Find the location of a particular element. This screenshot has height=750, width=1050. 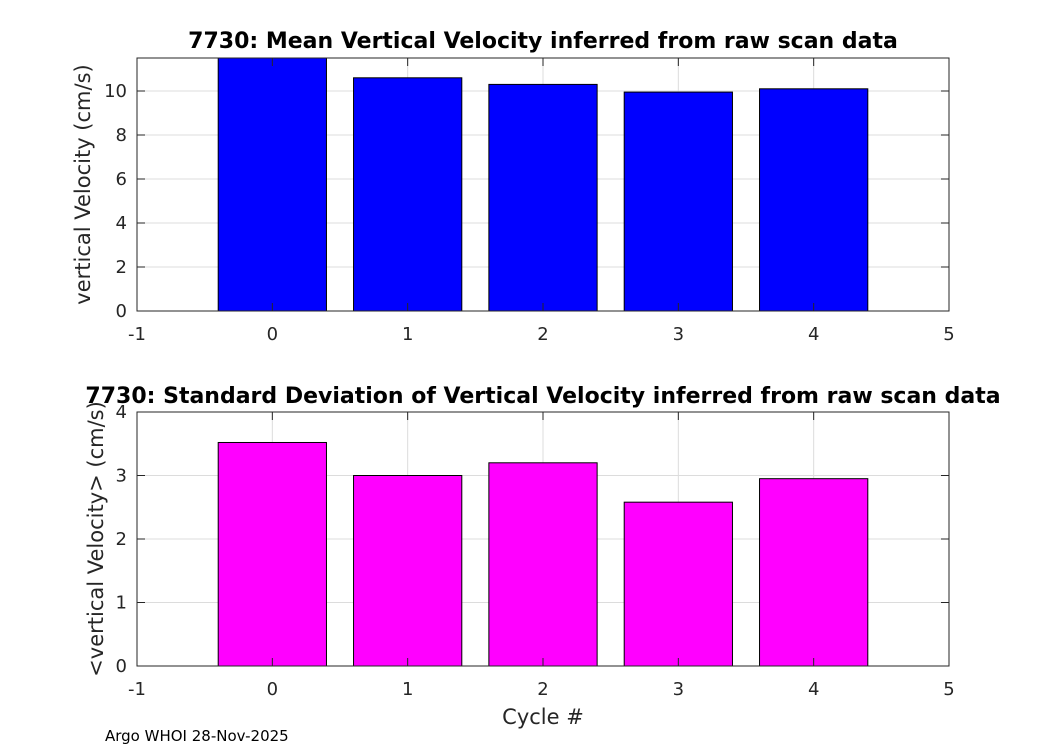

chart-1-x-tick-label: -1 is located at coordinates (137, 689).